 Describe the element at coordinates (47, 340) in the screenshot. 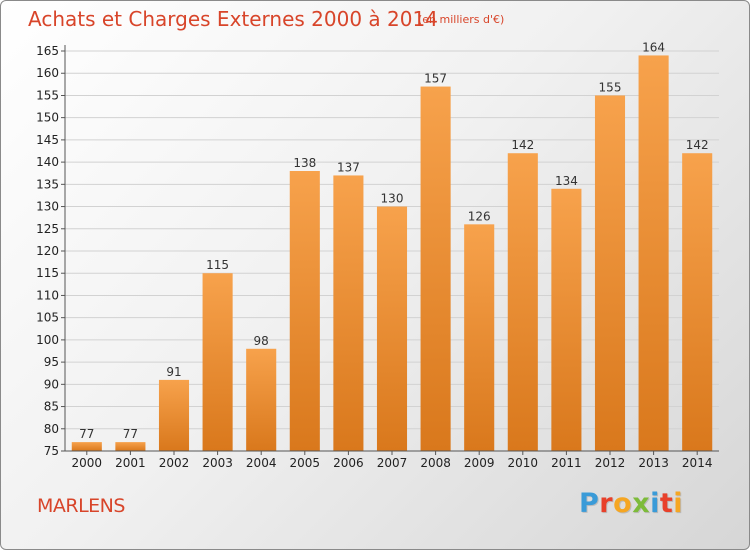

I see `y-tick-label: 100` at that location.